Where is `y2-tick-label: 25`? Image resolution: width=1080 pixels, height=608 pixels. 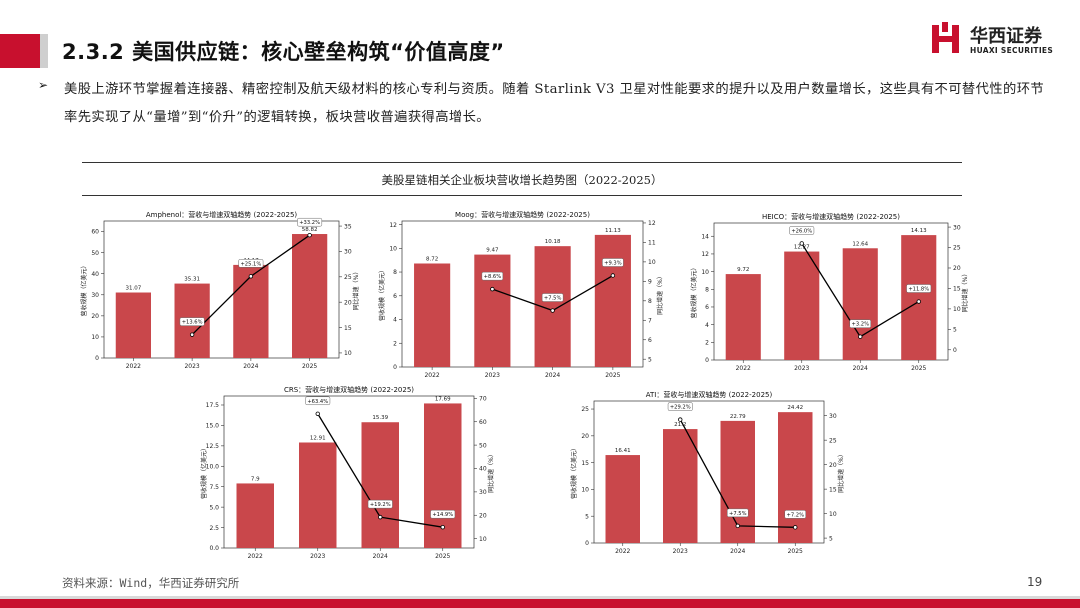 y2-tick-label: 25 is located at coordinates (957, 248).